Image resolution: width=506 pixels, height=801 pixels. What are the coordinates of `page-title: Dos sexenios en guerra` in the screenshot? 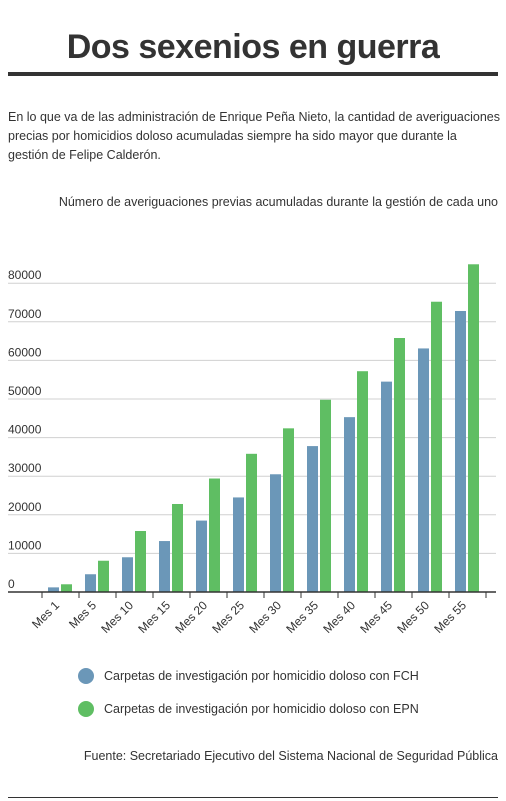 It's located at (253, 47).